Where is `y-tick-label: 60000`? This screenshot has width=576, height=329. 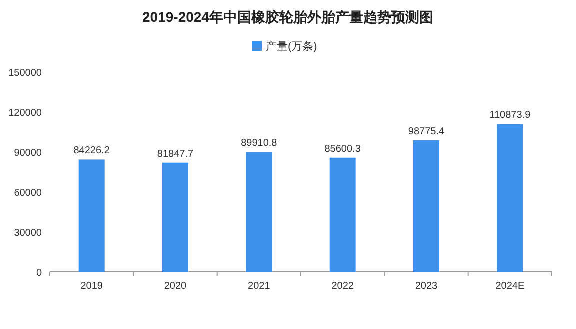 y-tick-label: 60000 is located at coordinates (28, 193).